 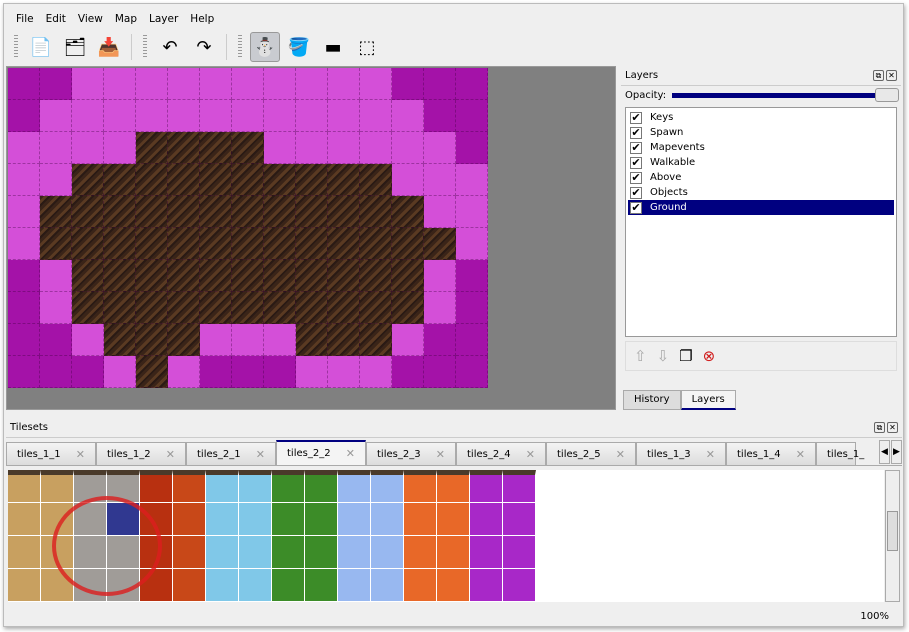 What do you see at coordinates (884, 452) in the screenshot?
I see `tab-scroll-left-icon: ◀` at bounding box center [884, 452].